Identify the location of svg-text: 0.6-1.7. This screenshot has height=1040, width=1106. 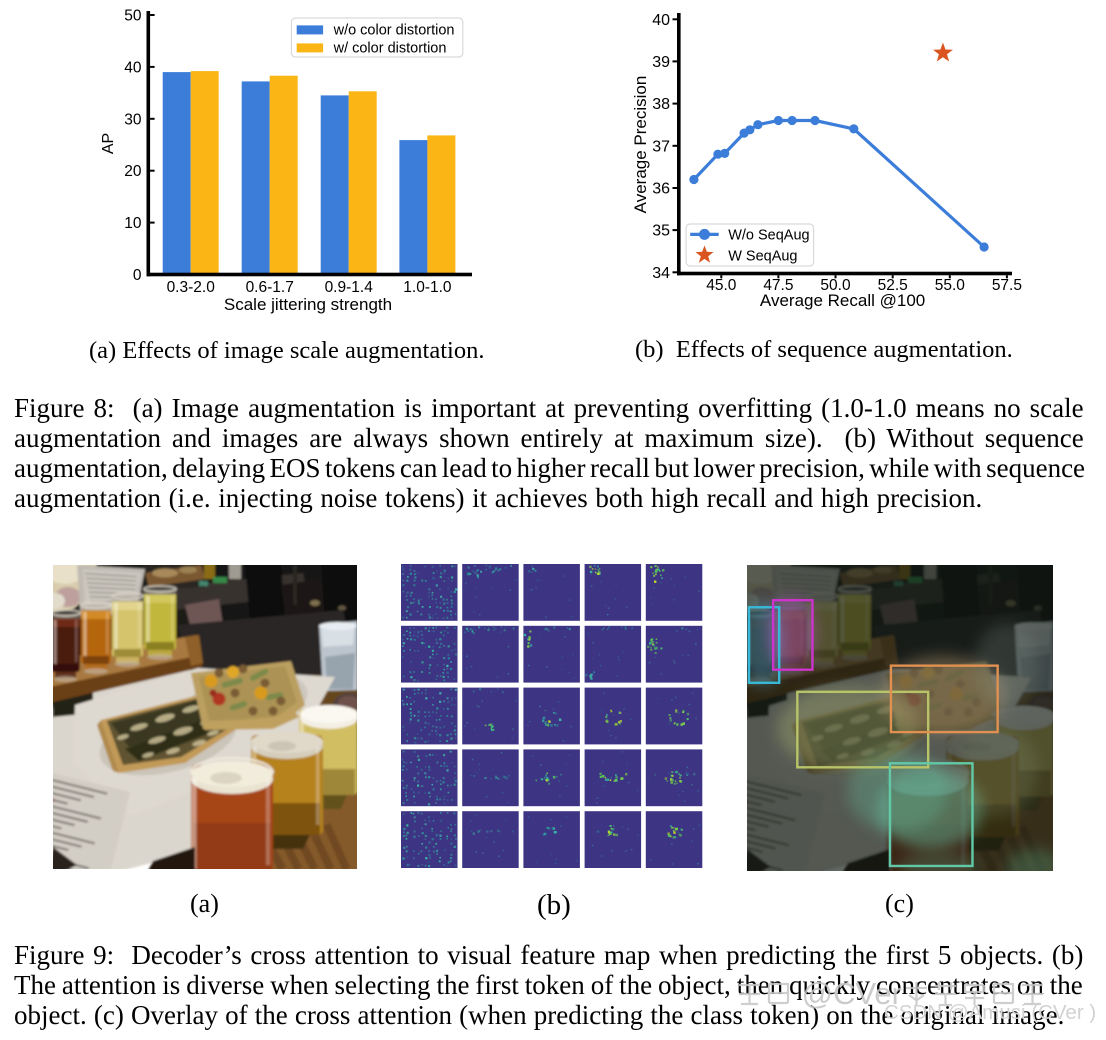
(270, 287).